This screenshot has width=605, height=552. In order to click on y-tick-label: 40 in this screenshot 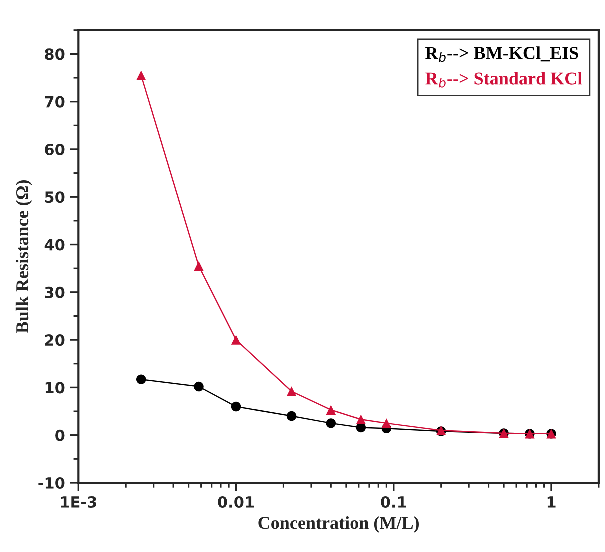, I will do `click(54, 245)`.